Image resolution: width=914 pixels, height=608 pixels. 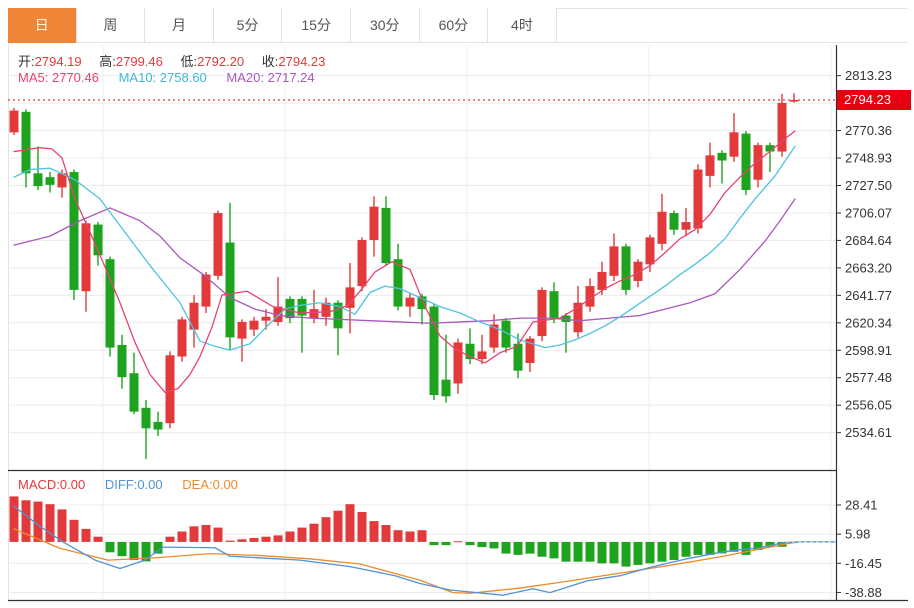 What do you see at coordinates (270, 61) in the screenshot?
I see `close-label: 收:` at bounding box center [270, 61].